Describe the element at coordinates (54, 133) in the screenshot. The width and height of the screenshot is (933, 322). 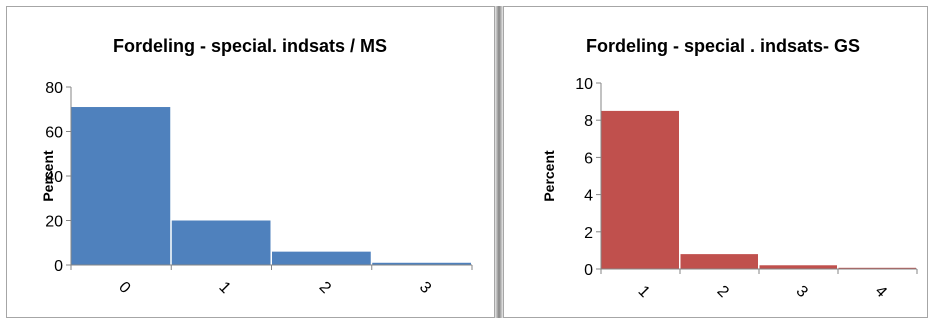
I see `y-tick-label: 60` at that location.